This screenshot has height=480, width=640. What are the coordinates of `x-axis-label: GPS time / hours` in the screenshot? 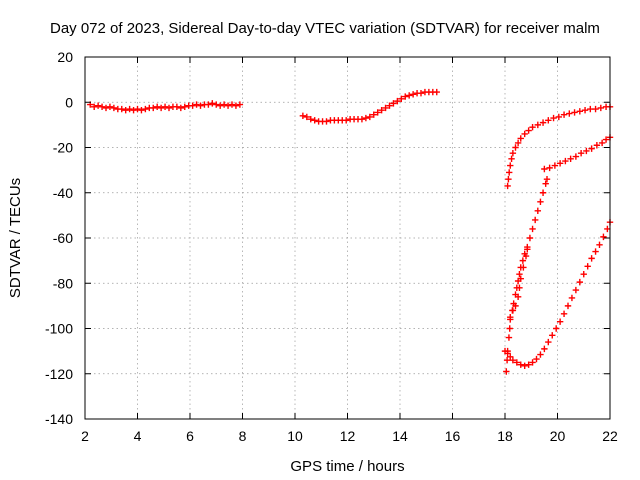 It's located at (347, 466).